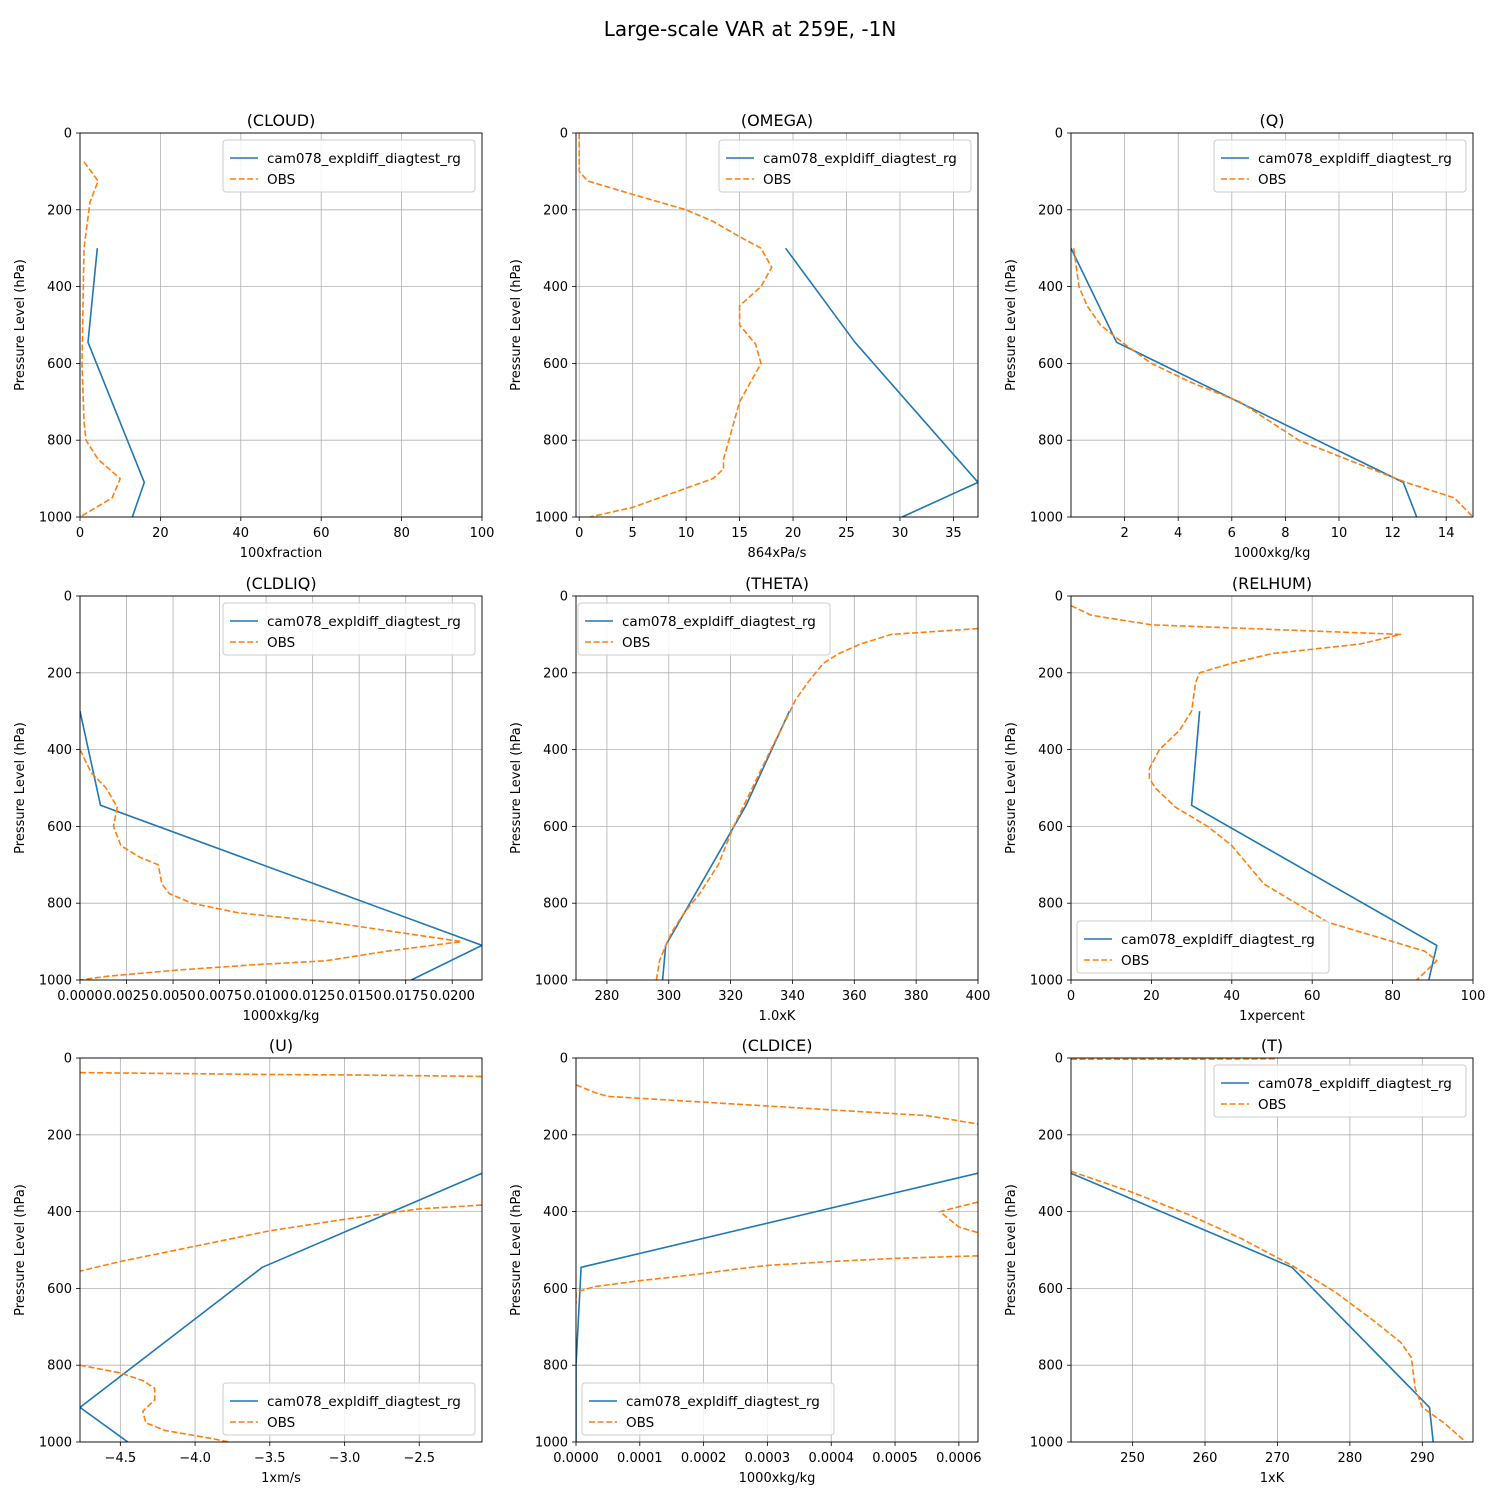  Describe the element at coordinates (640, 1458) in the screenshot. I see `x-tick-label: 0.0001` at that location.